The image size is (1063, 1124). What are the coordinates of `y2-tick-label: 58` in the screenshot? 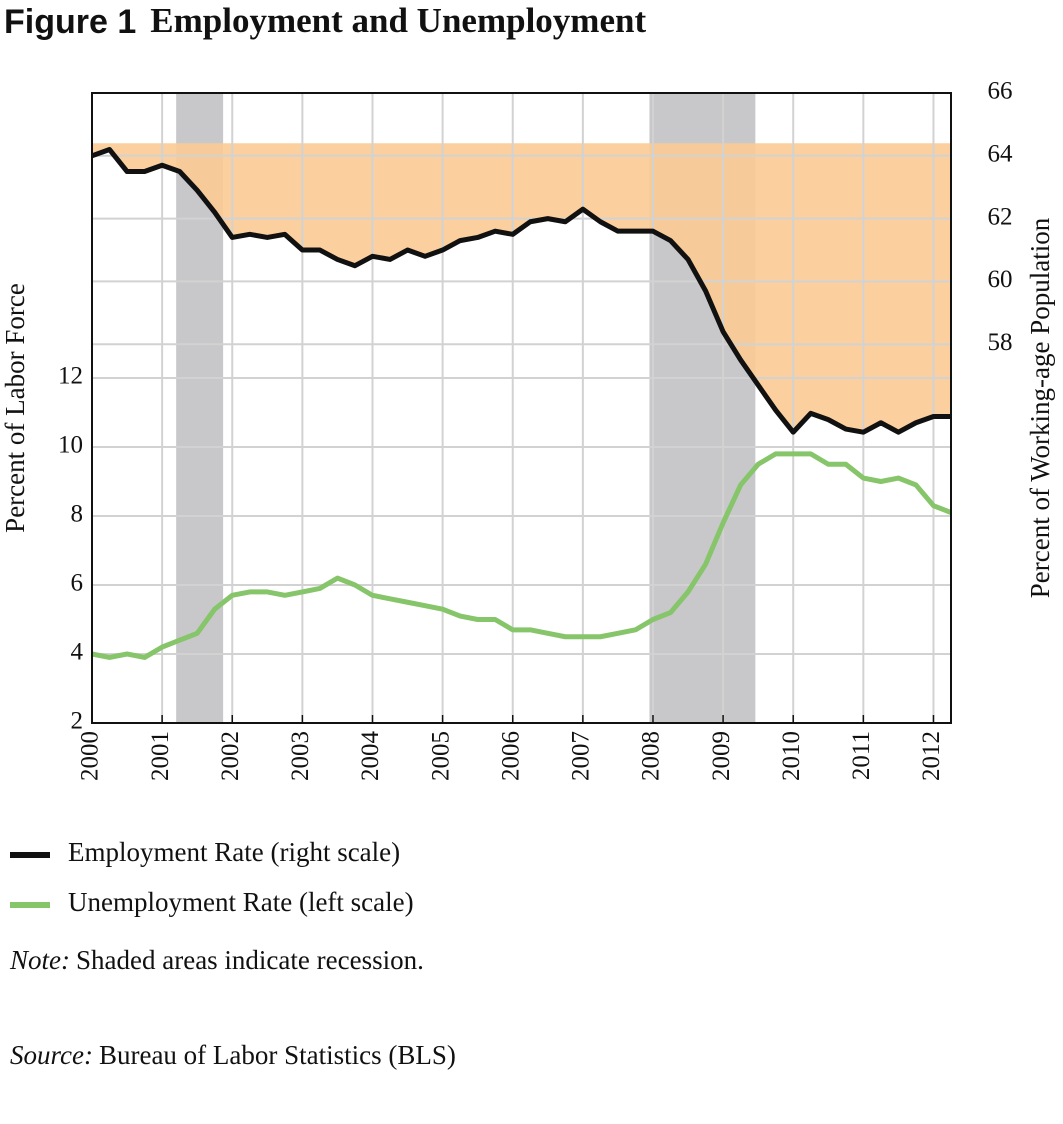 It's located at (1000, 342).